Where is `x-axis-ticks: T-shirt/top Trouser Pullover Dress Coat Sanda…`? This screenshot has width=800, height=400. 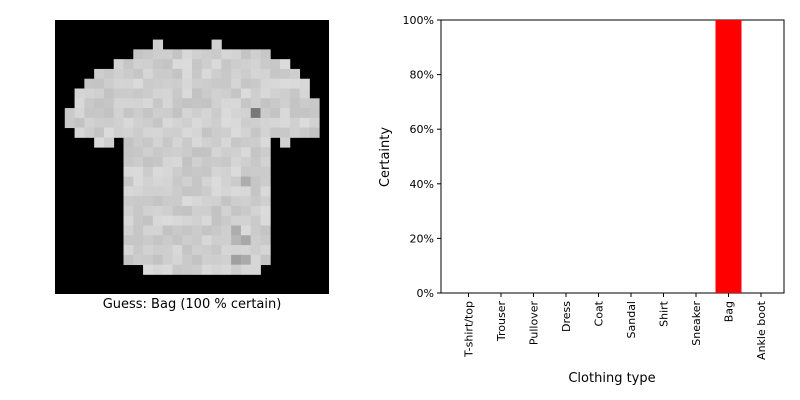 x-axis-ticks: T-shirt/top Trouser Pullover Dress Coat Sanda… is located at coordinates (615, 326).